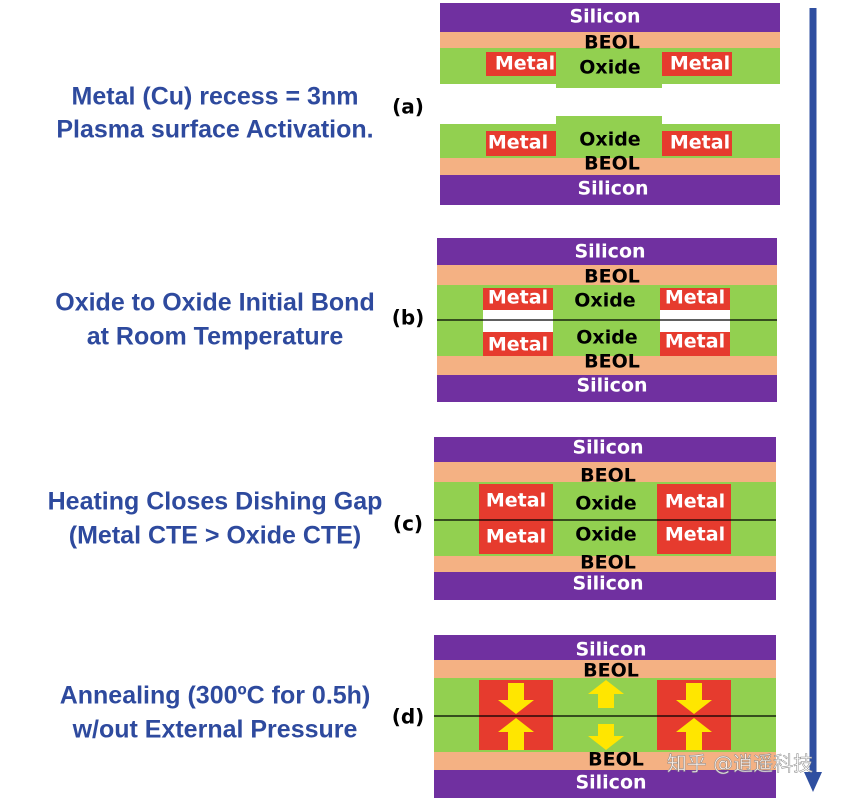  I want to click on watermark: 知乎 @逍遥科技, so click(740, 764).